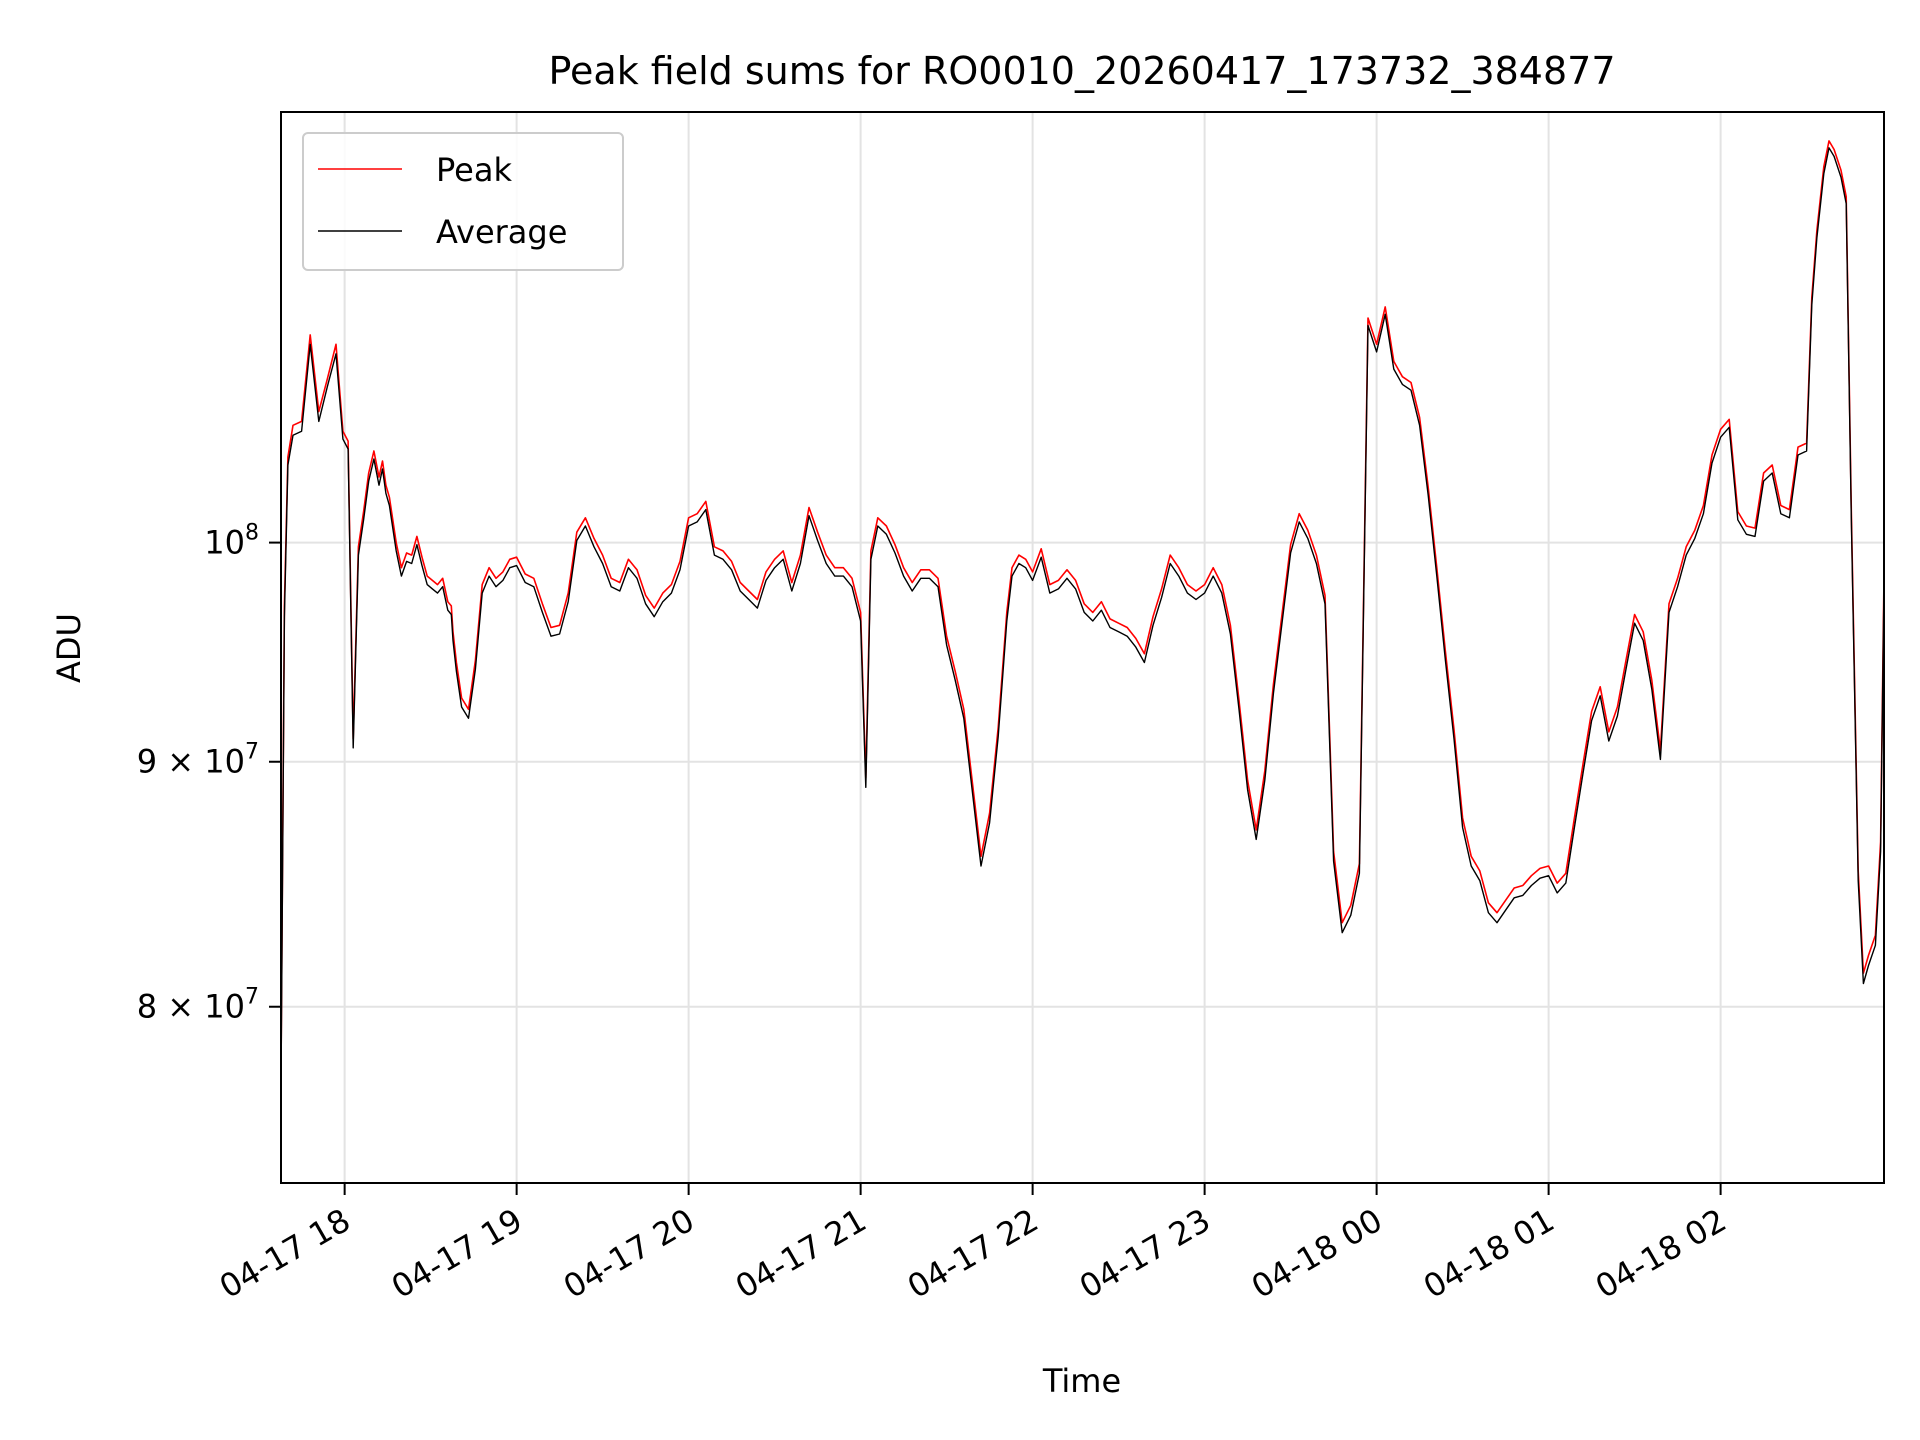 This screenshot has width=1920, height=1440. What do you see at coordinates (474, 170) in the screenshot?
I see `legend-peak-label: Peak` at bounding box center [474, 170].